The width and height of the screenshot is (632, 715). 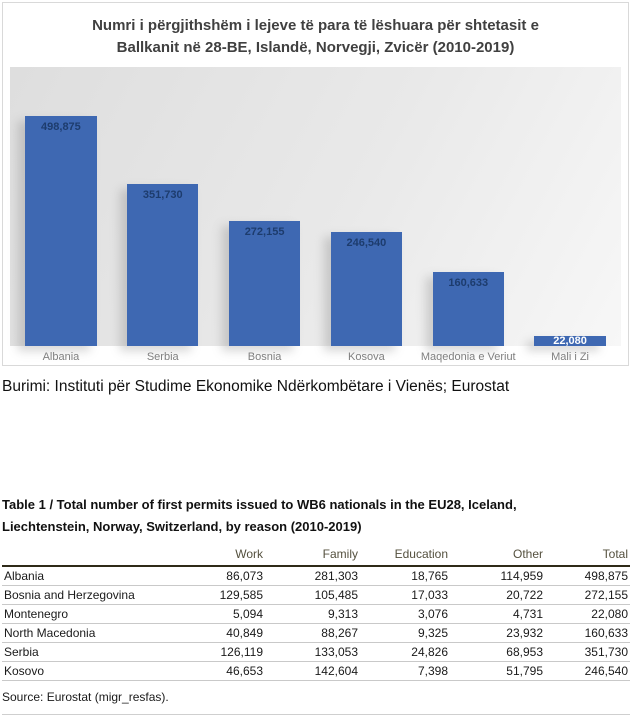 I want to click on column-header: Total, so click(x=587, y=556).